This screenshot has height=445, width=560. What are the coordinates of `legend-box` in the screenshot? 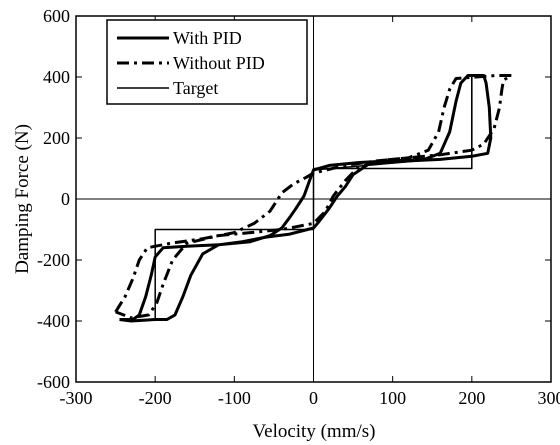 It's located at (207, 62).